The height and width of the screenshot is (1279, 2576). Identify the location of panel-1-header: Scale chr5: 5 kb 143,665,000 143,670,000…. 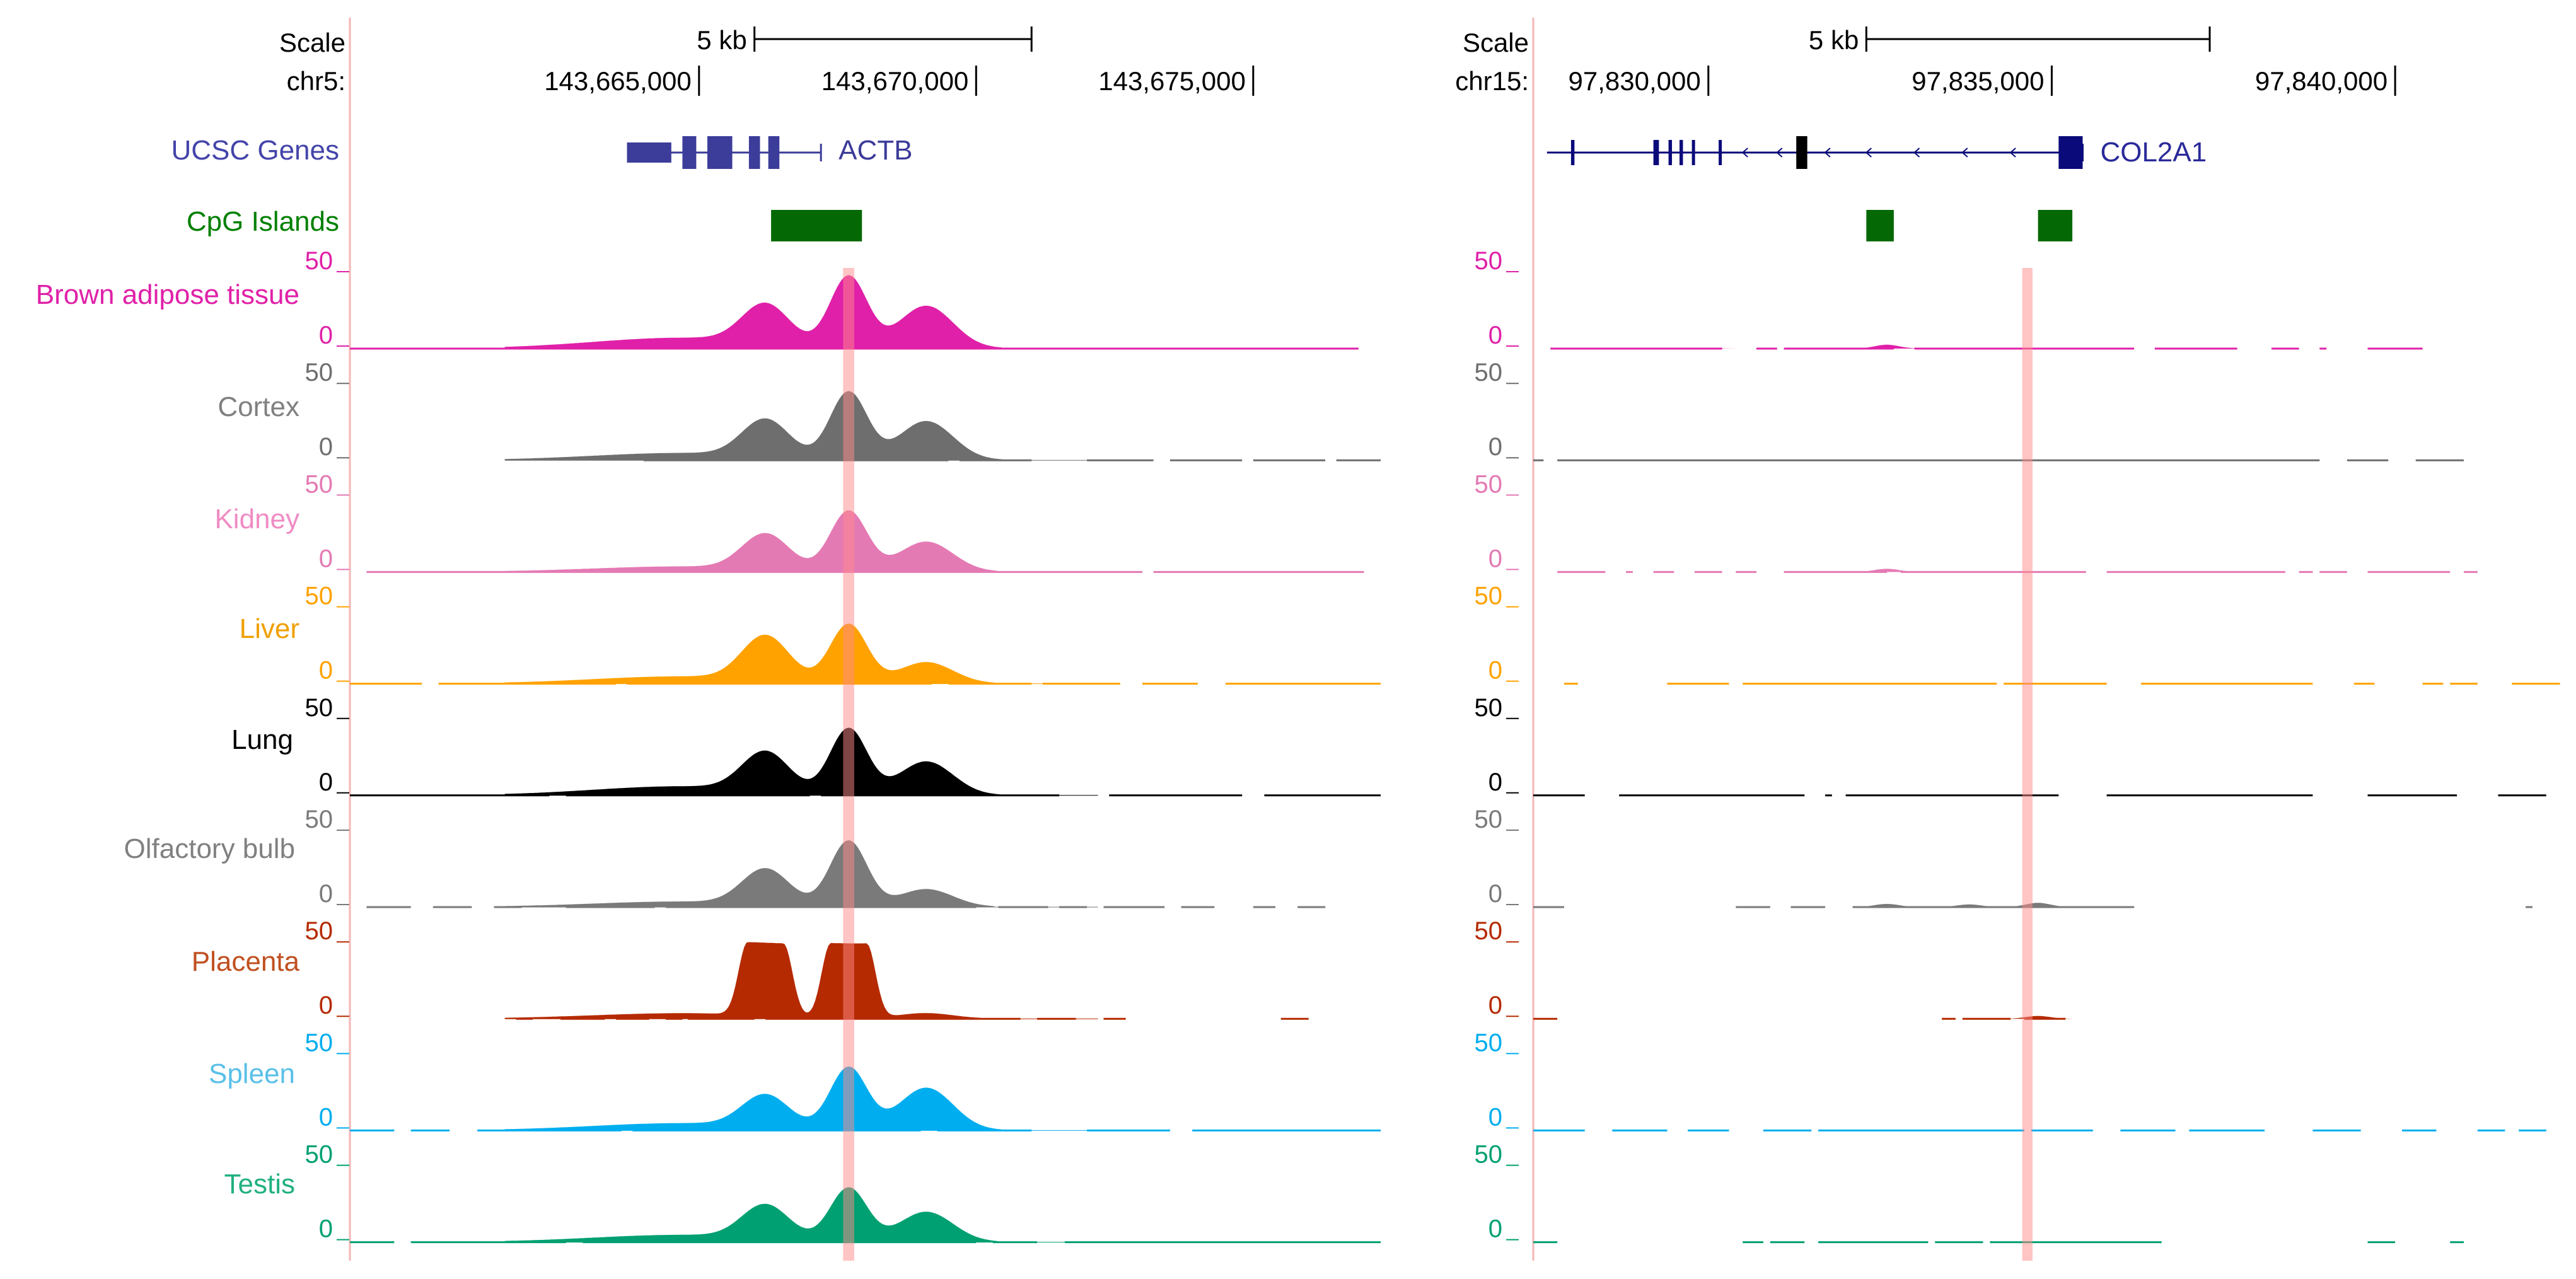
(708, 131).